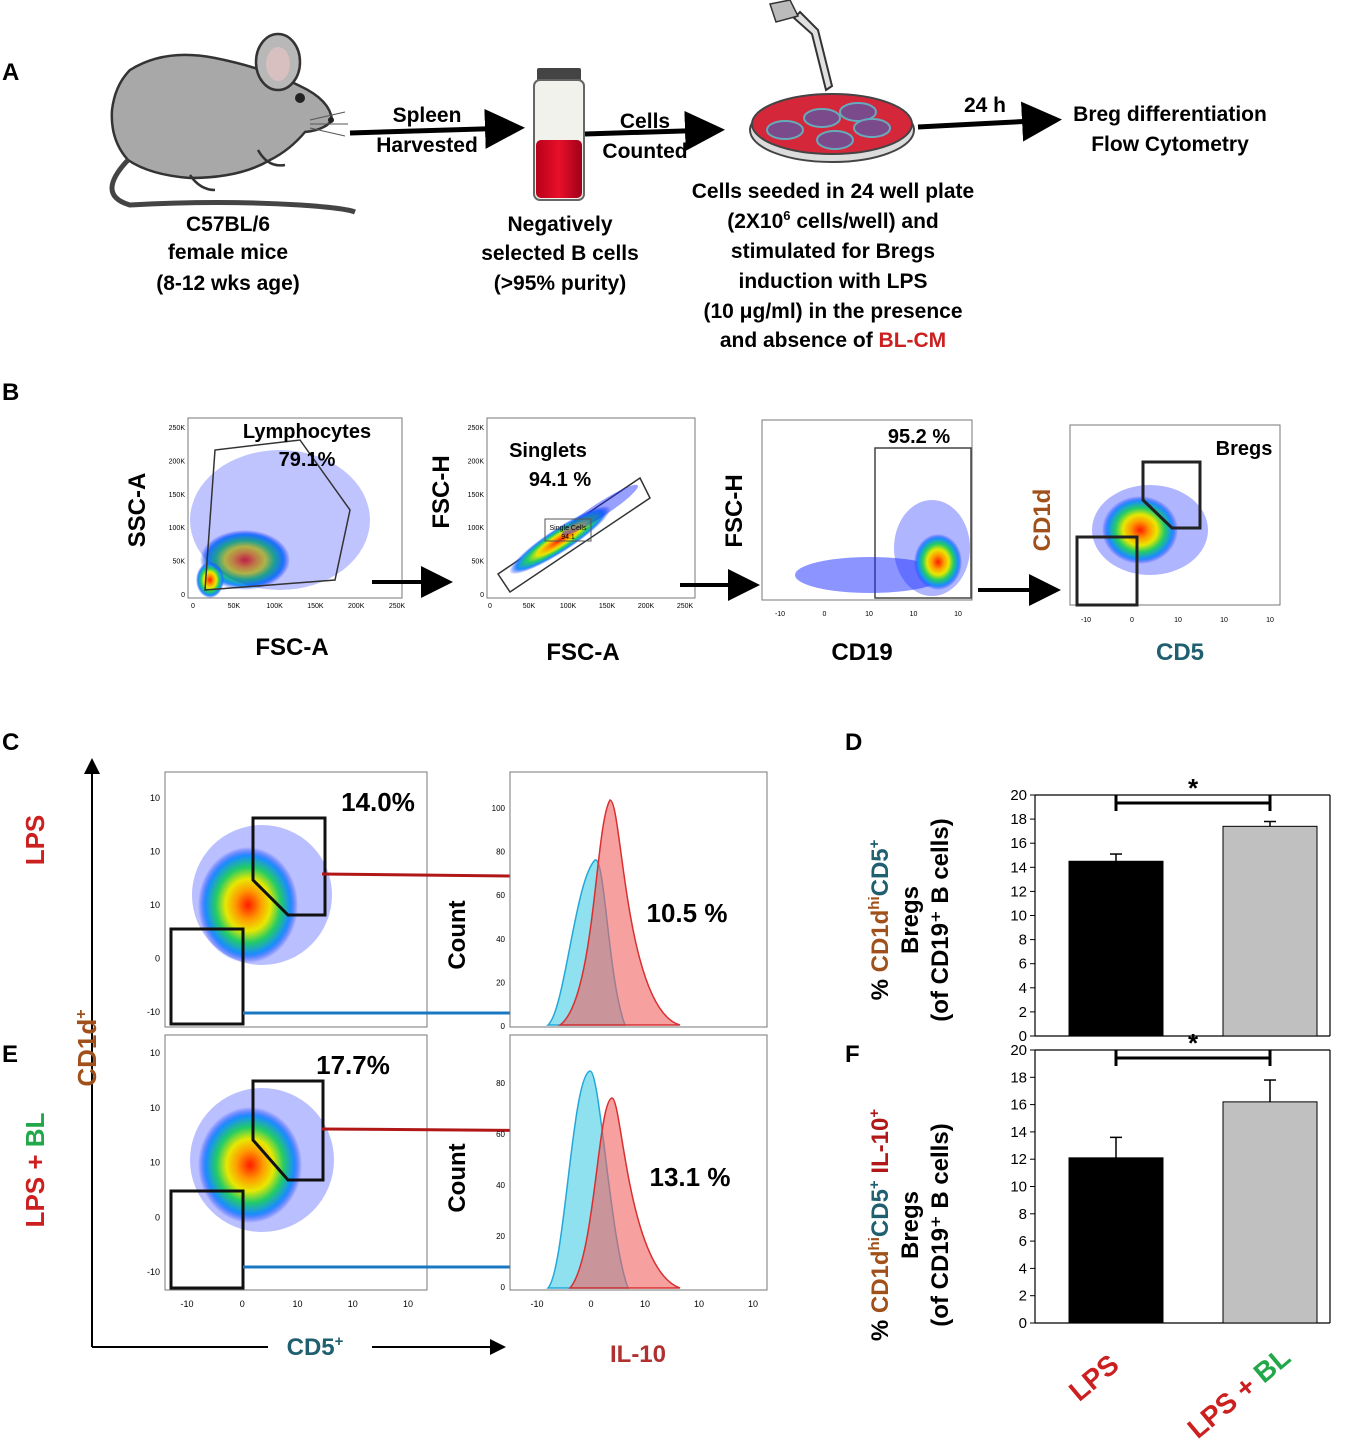 The width and height of the screenshot is (1368, 1445). I want to click on panel-letter-b: B, so click(10, 392).